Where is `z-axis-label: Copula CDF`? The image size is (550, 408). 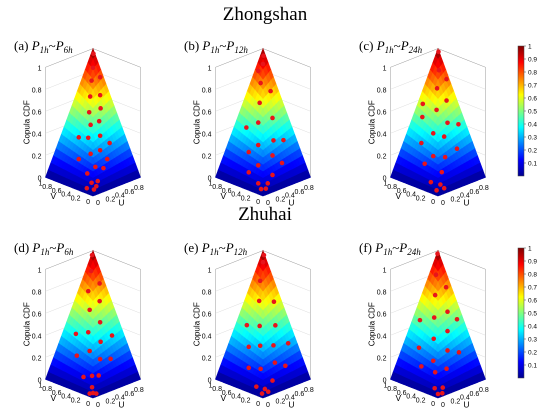
z-axis-label: Copula CDF is located at coordinates (196, 324).